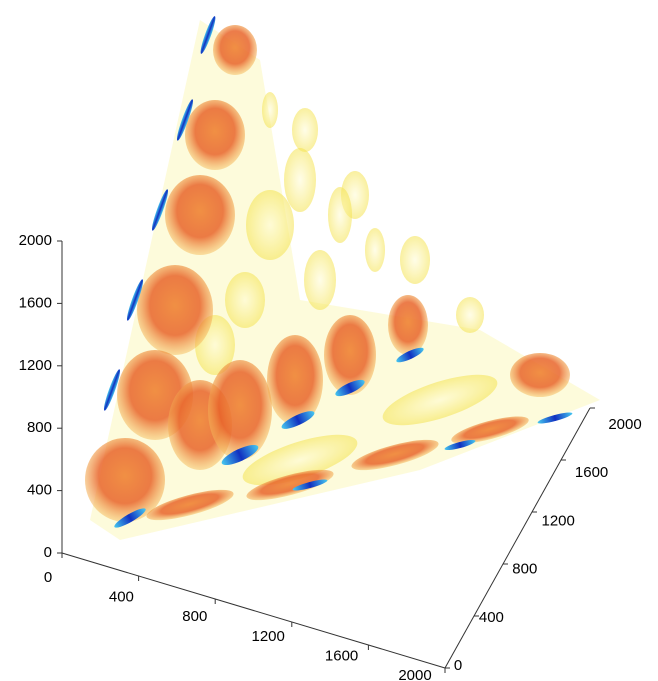 This screenshot has width=658, height=681. What do you see at coordinates (341, 655) in the screenshot?
I see `x-tick-label: 1600` at bounding box center [341, 655].